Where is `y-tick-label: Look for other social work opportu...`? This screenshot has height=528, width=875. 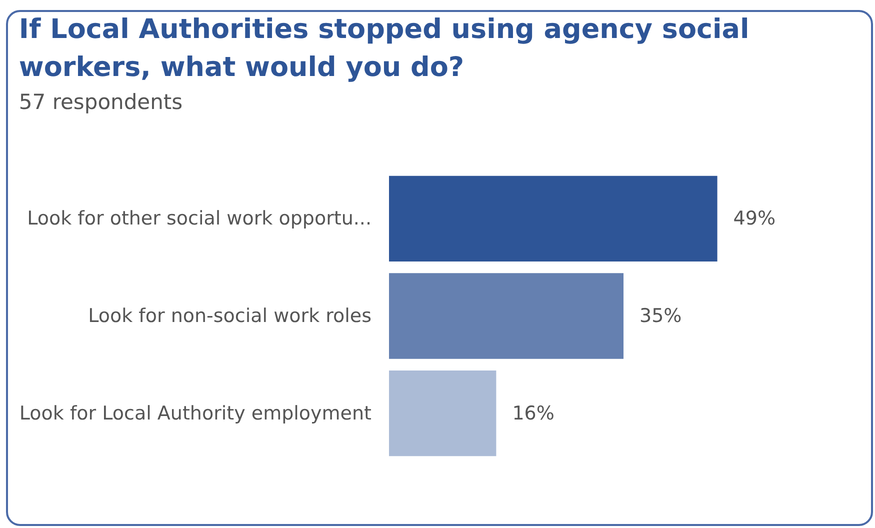
y-tick-label: Look for other social work opportu... is located at coordinates (199, 219).